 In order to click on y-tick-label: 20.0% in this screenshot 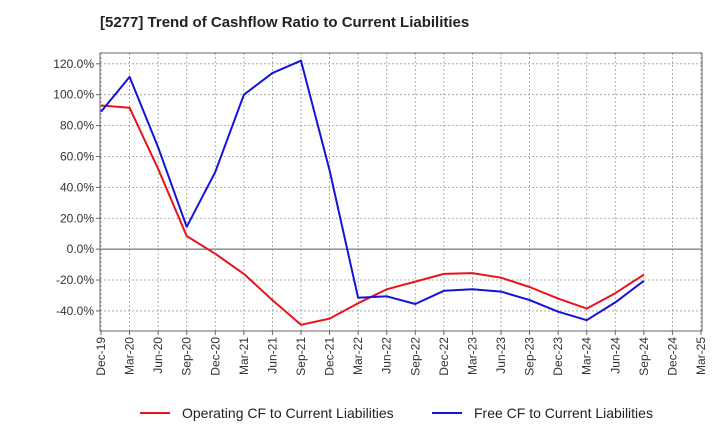, I will do `click(77, 218)`.